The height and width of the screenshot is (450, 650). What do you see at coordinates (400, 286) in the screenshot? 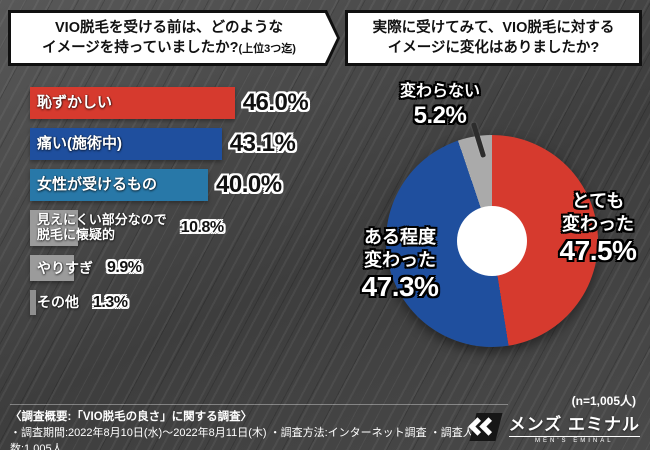
I see `pie-label-changed-somewhat-value: 47.3%` at bounding box center [400, 286].